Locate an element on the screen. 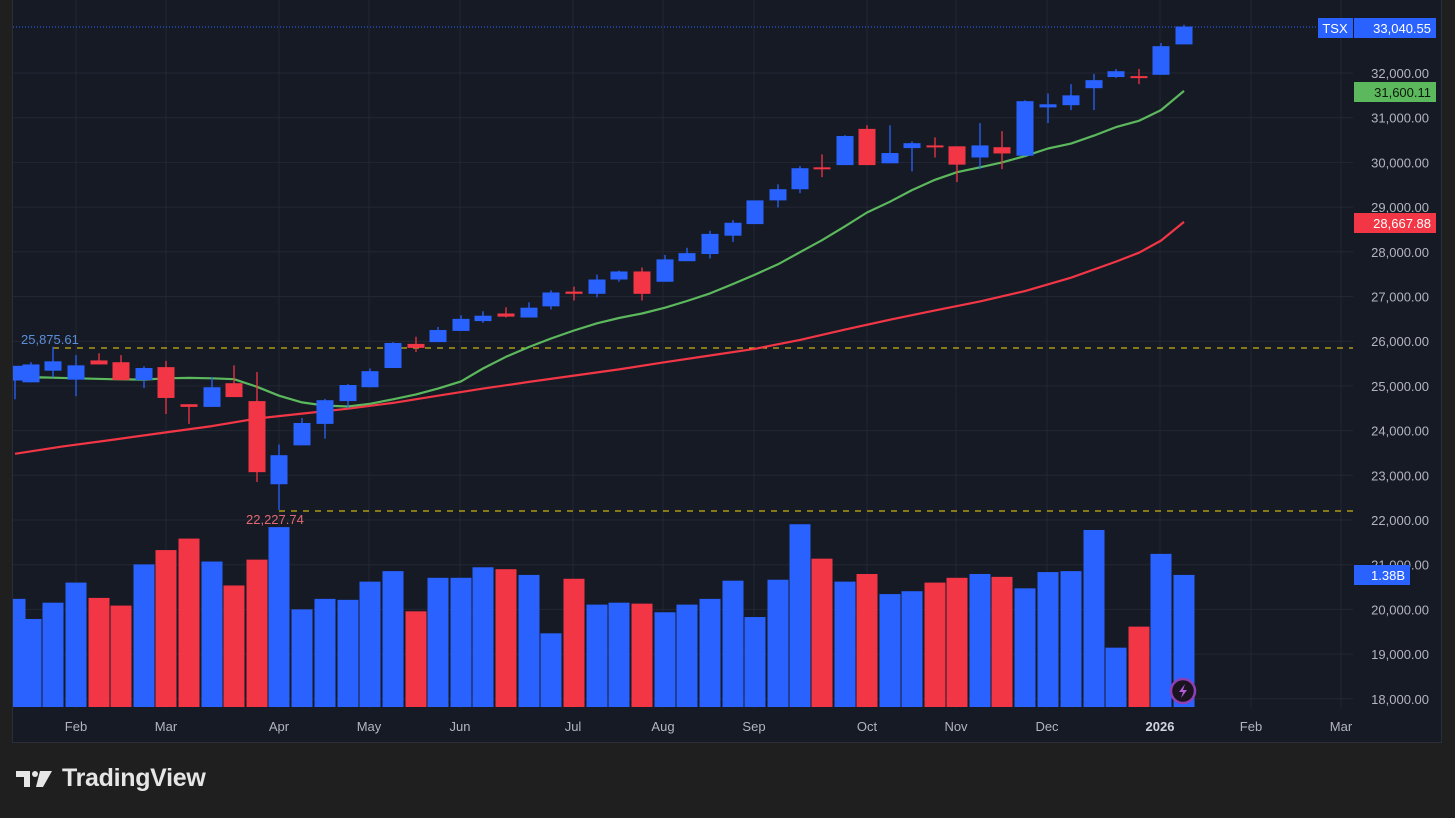 This screenshot has height=818, width=1455. time-tick-label: Nov is located at coordinates (956, 726).